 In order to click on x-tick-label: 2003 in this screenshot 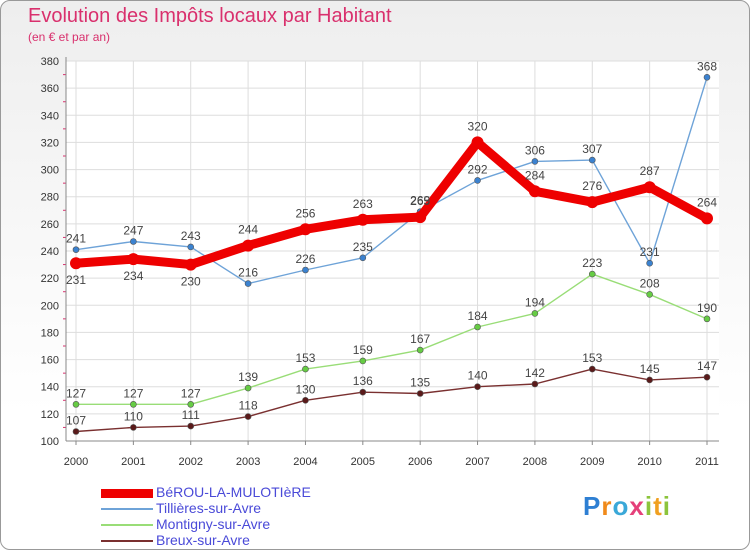, I will do `click(248, 462)`.